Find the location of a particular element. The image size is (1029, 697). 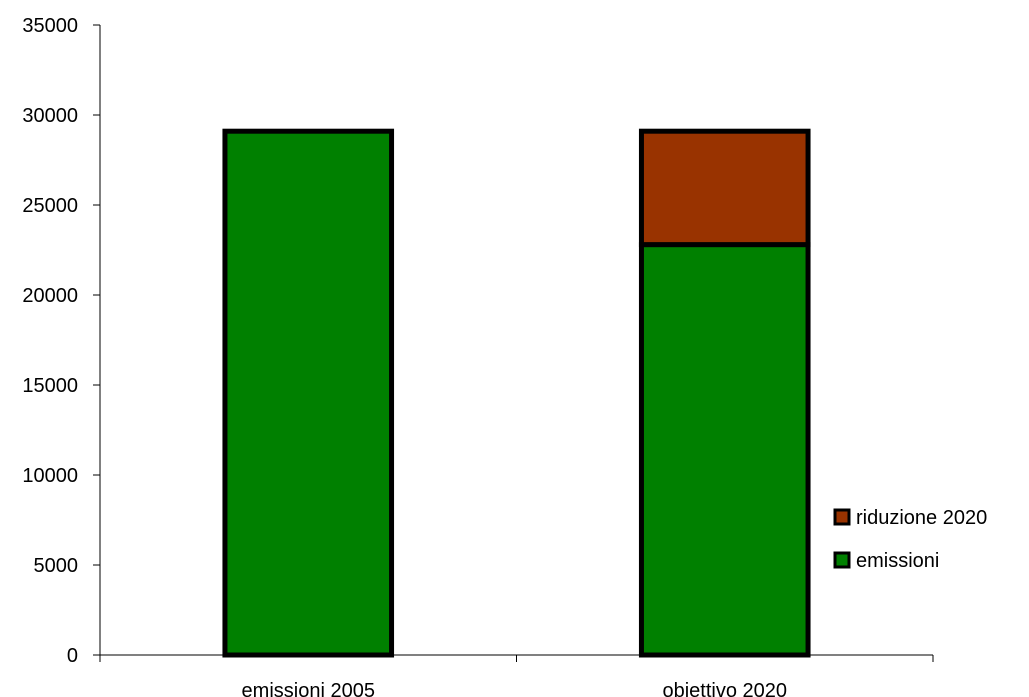

x-tick-label: emissioni 2005 is located at coordinates (308, 688).